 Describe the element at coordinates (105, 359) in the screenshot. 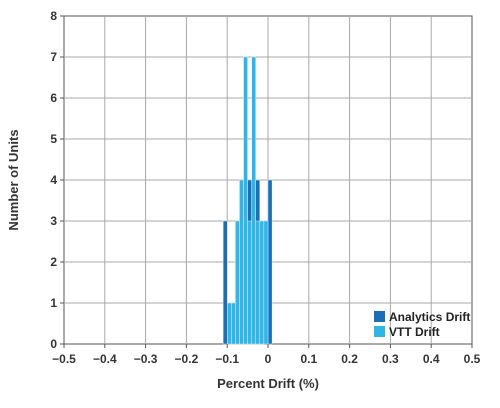

I see `x-tick-label: −0.4` at that location.